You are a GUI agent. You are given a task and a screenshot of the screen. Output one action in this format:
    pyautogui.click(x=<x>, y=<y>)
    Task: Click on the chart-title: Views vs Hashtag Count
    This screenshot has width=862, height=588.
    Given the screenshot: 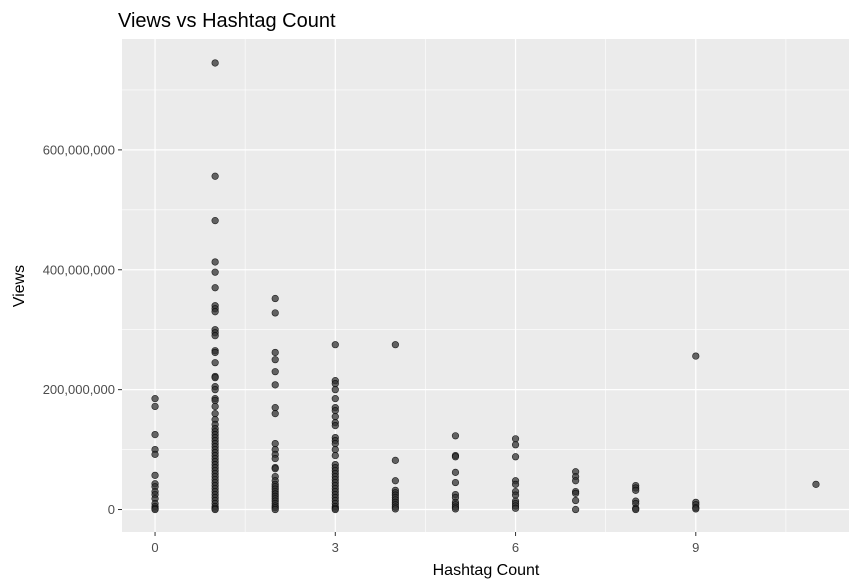 What is the action you would take?
    pyautogui.click(x=227, y=21)
    